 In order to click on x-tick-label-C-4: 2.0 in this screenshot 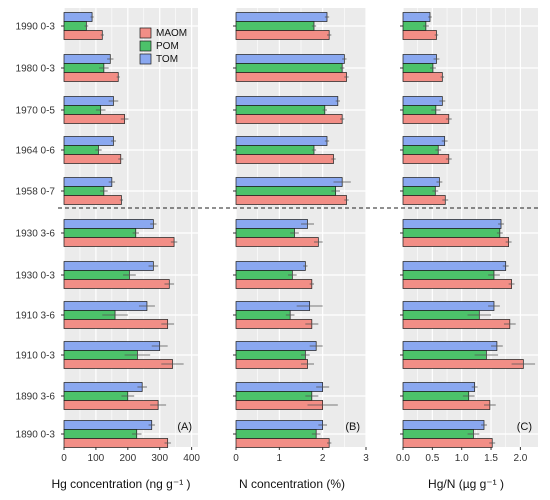, I will do `click(520, 458)`.